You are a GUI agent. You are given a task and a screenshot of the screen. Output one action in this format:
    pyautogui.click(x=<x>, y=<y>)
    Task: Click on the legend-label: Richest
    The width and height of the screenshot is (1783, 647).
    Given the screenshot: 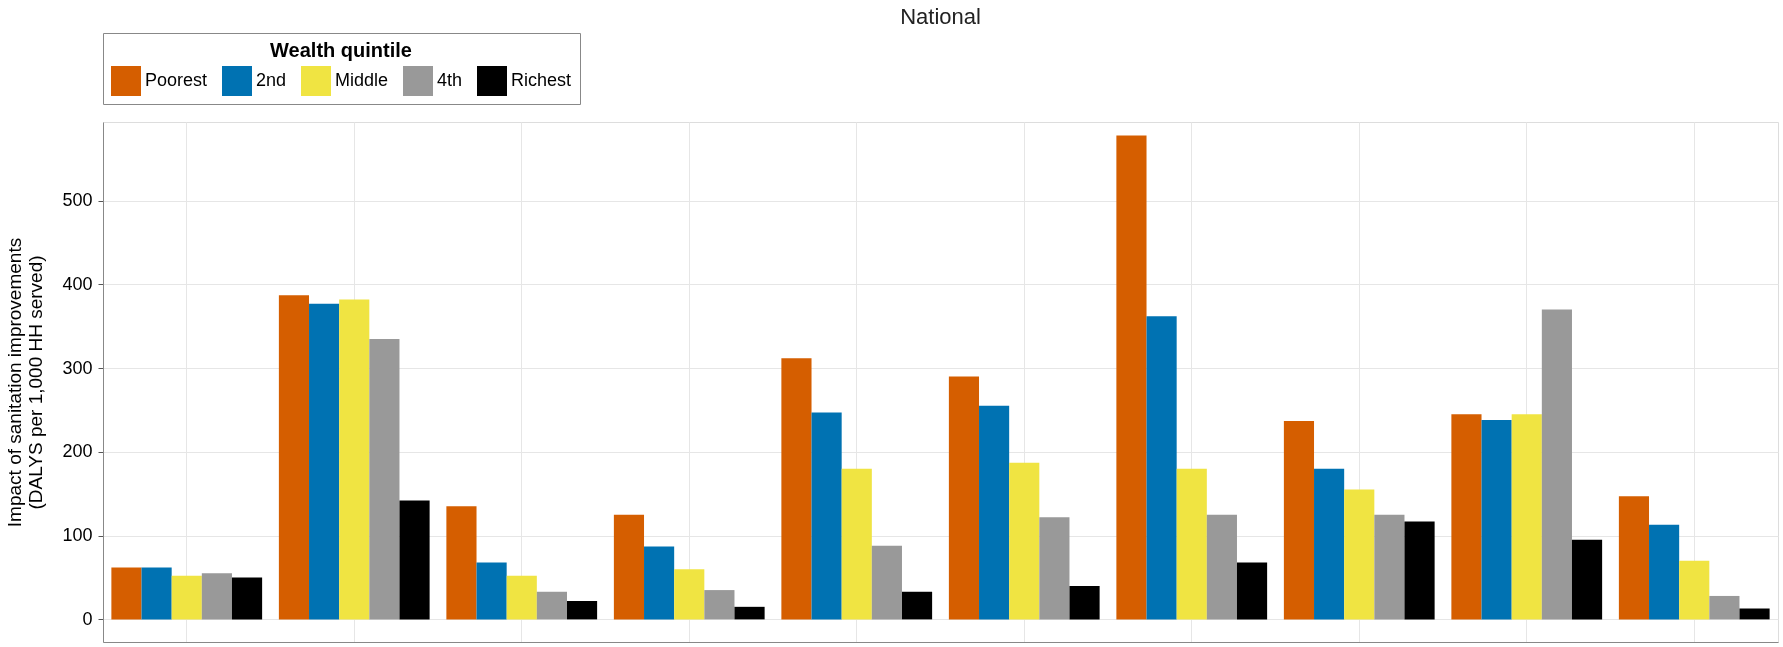 What is the action you would take?
    pyautogui.click(x=541, y=80)
    